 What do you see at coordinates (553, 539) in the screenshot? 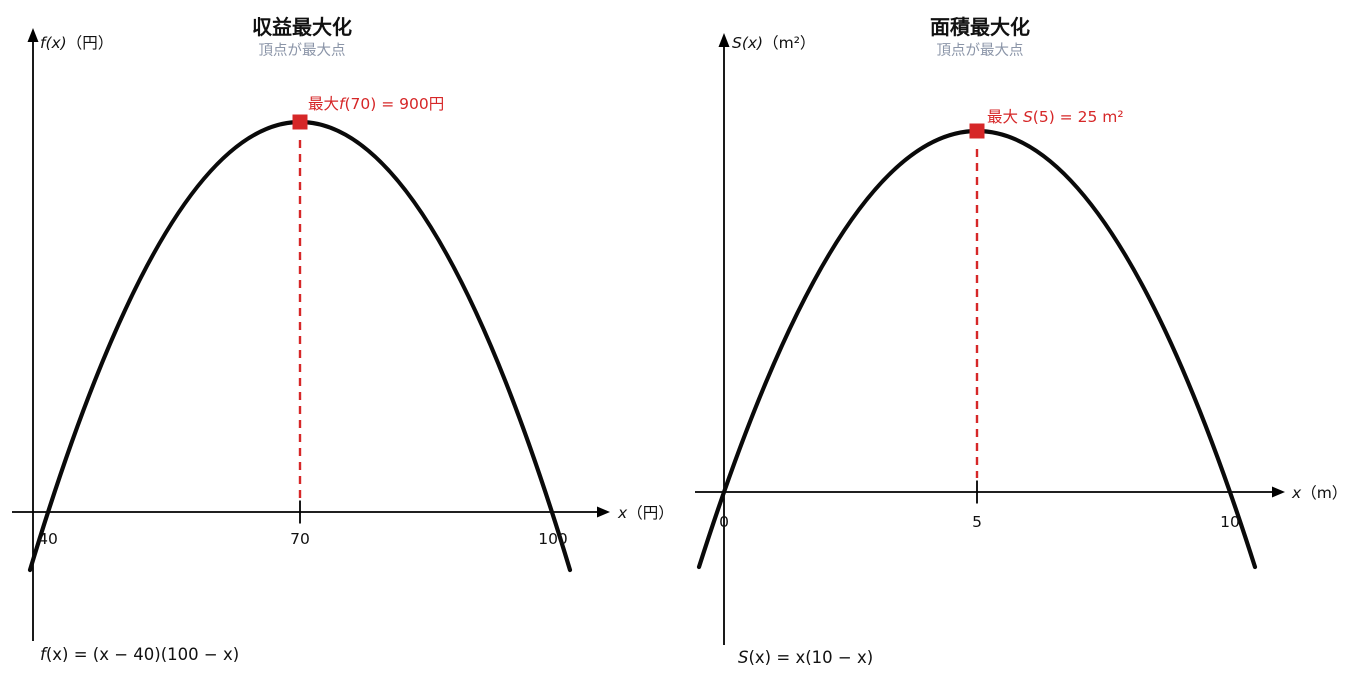
I see `tick-label-100: 100` at bounding box center [553, 539].